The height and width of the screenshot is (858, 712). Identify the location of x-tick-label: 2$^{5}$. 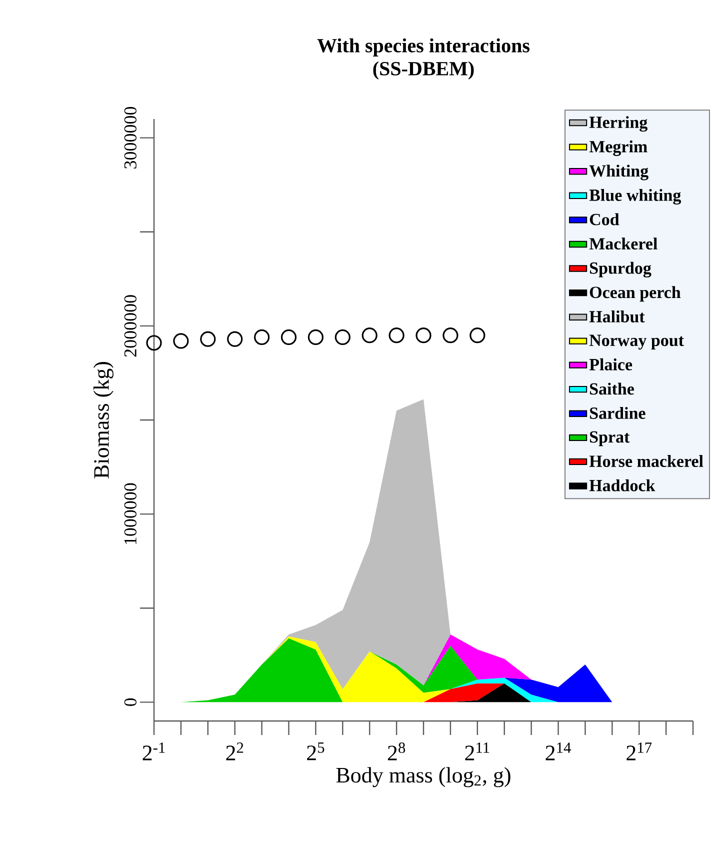
(315, 751).